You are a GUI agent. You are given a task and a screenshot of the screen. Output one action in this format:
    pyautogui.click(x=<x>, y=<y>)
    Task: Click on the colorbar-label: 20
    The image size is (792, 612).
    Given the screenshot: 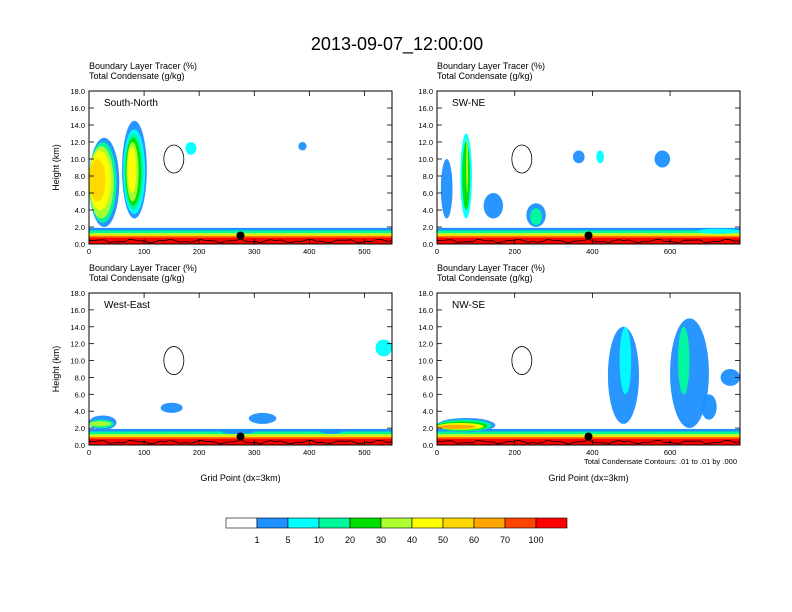 What is the action you would take?
    pyautogui.click(x=350, y=540)
    